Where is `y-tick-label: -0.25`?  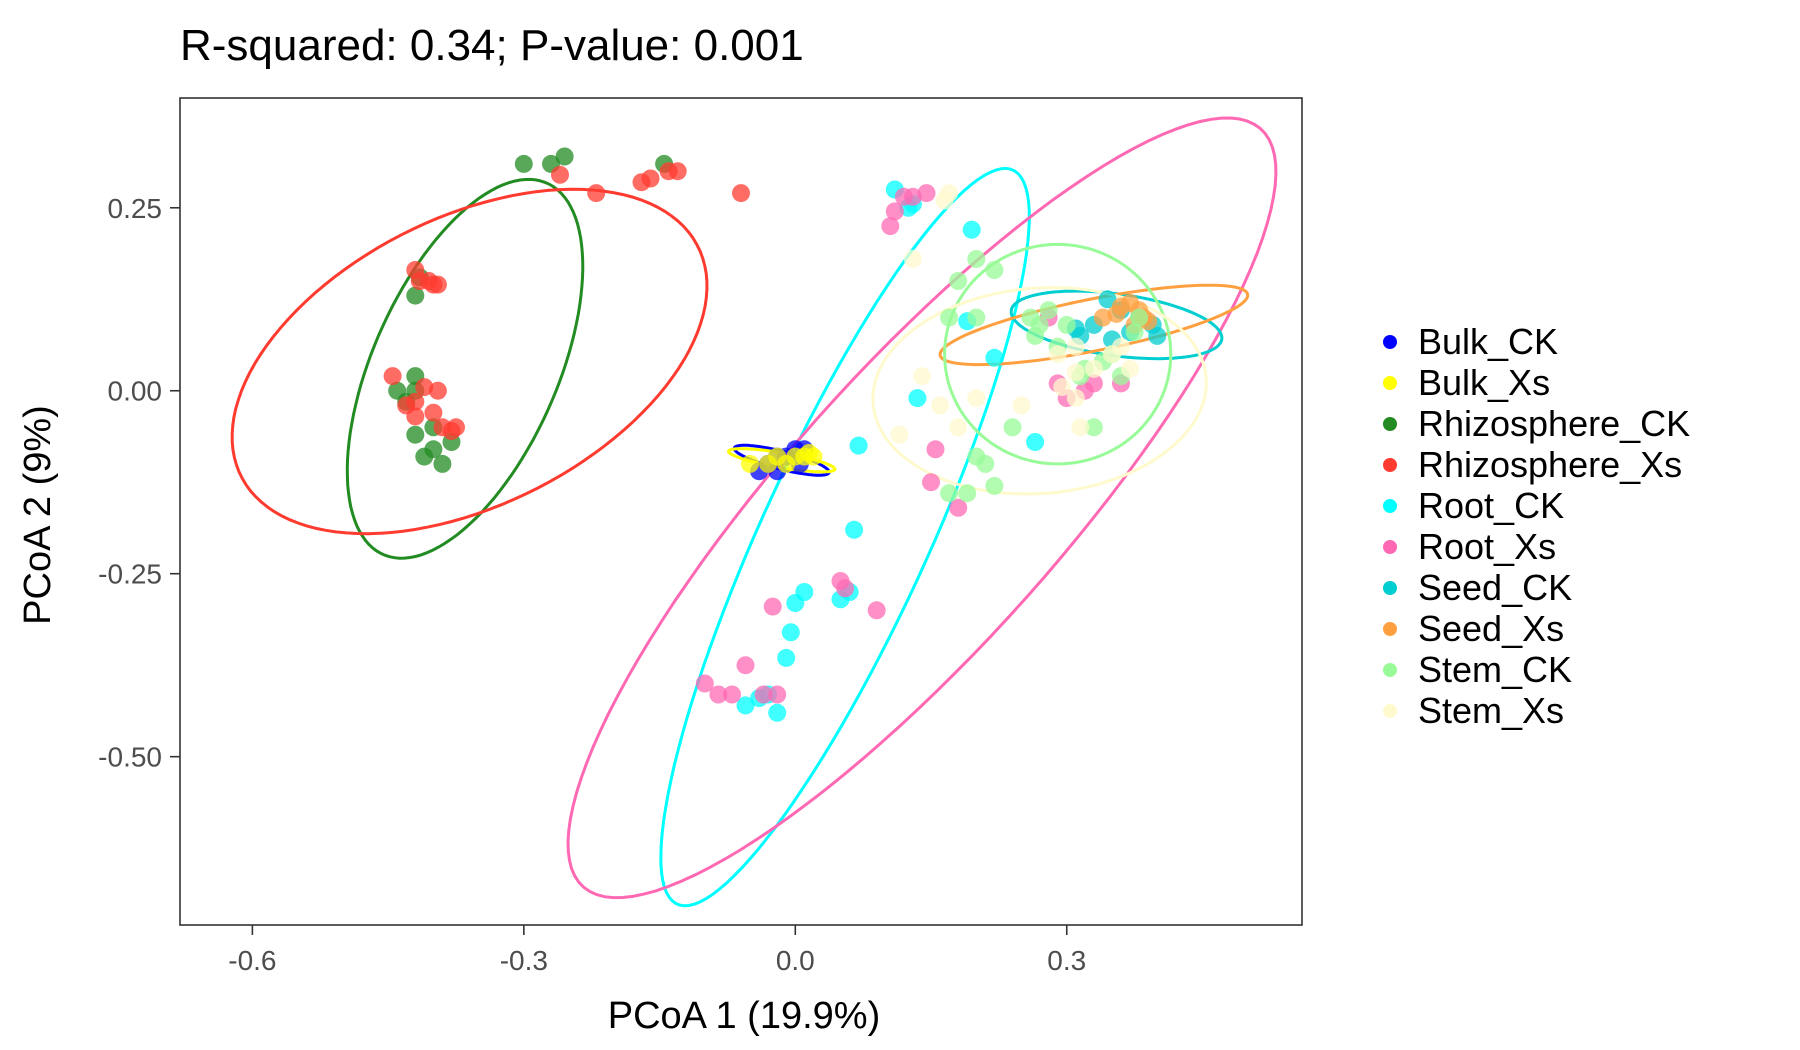
y-tick-label: -0.25 is located at coordinates (130, 574).